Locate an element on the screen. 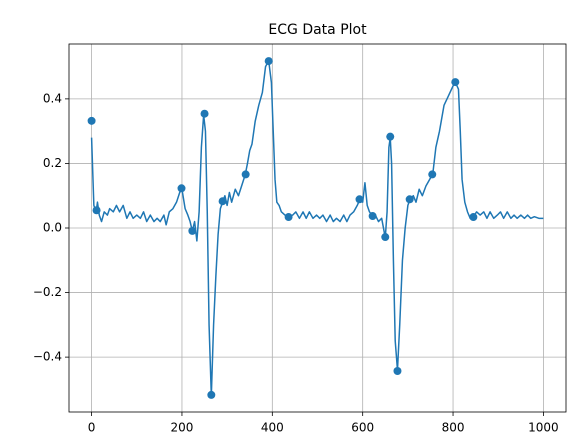 The image size is (577, 448). x-tick-label: 800 is located at coordinates (453, 428).